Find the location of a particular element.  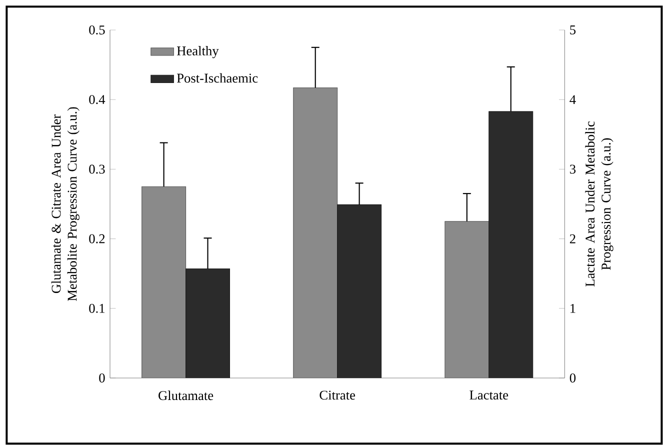

y-tick-label: 0.2 is located at coordinates (97, 239).